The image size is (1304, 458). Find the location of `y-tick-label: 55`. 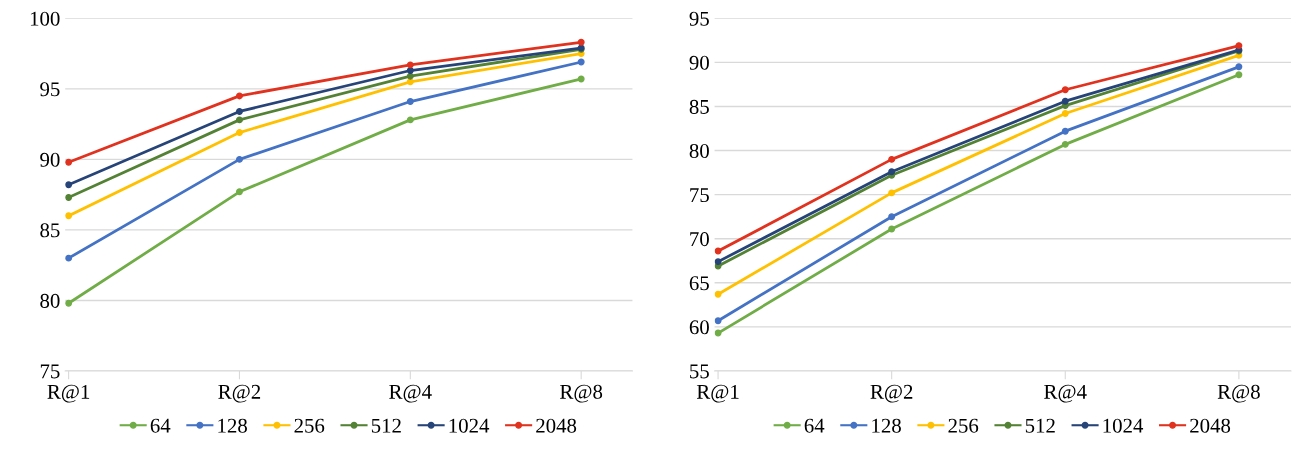

y-tick-label: 55 is located at coordinates (699, 371).